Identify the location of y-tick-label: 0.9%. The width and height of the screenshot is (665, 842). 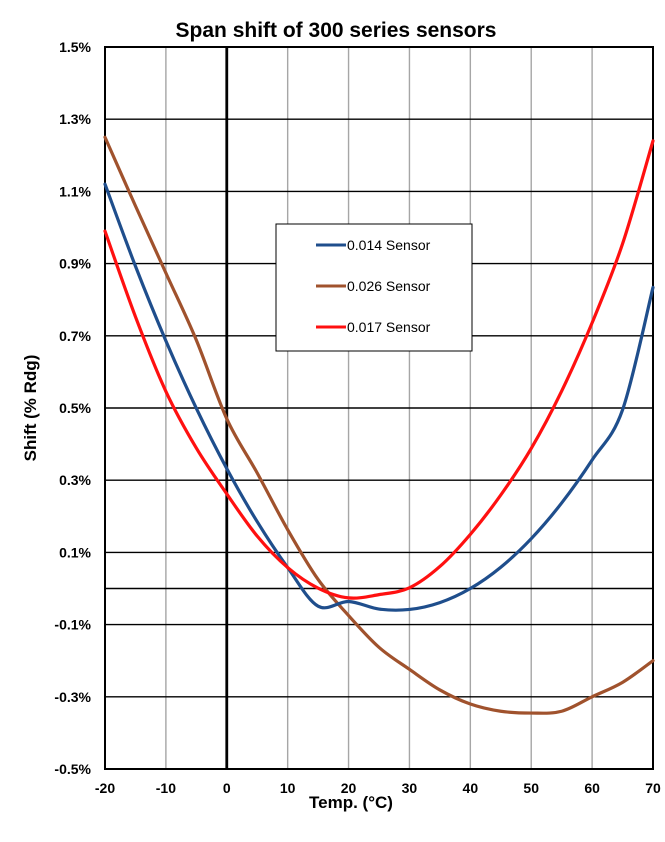
(75, 264).